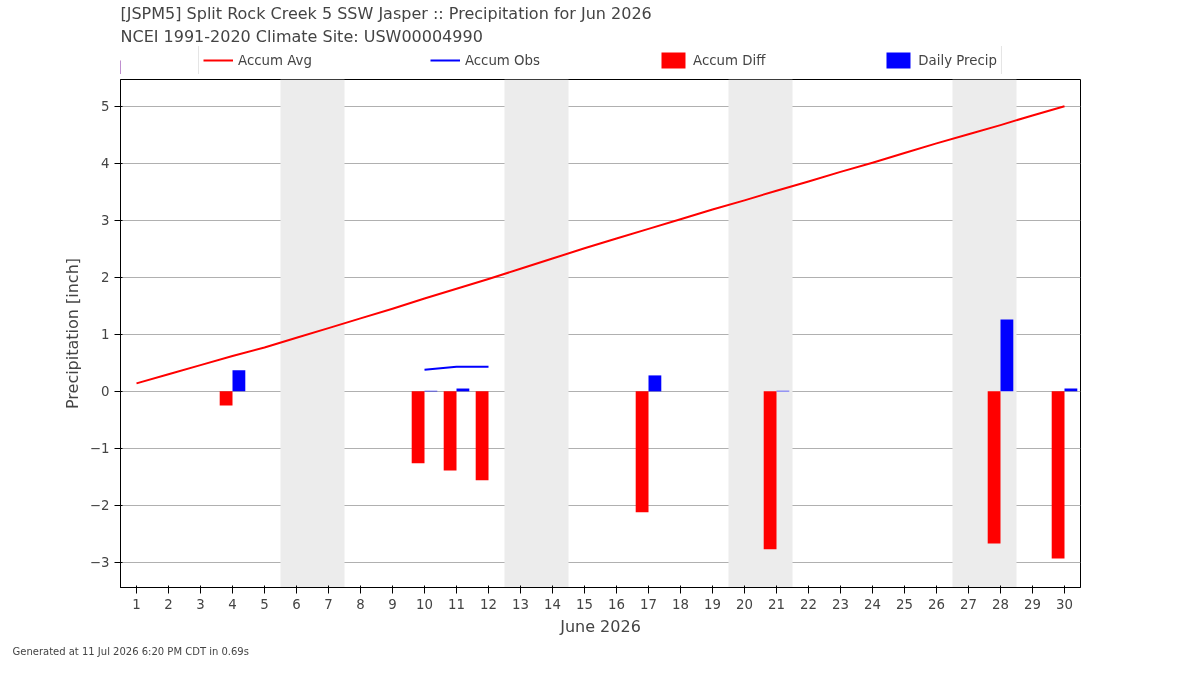 This screenshot has height=675, width=1200. Describe the element at coordinates (552, 604) in the screenshot. I see `x-tick-label: 14` at that location.